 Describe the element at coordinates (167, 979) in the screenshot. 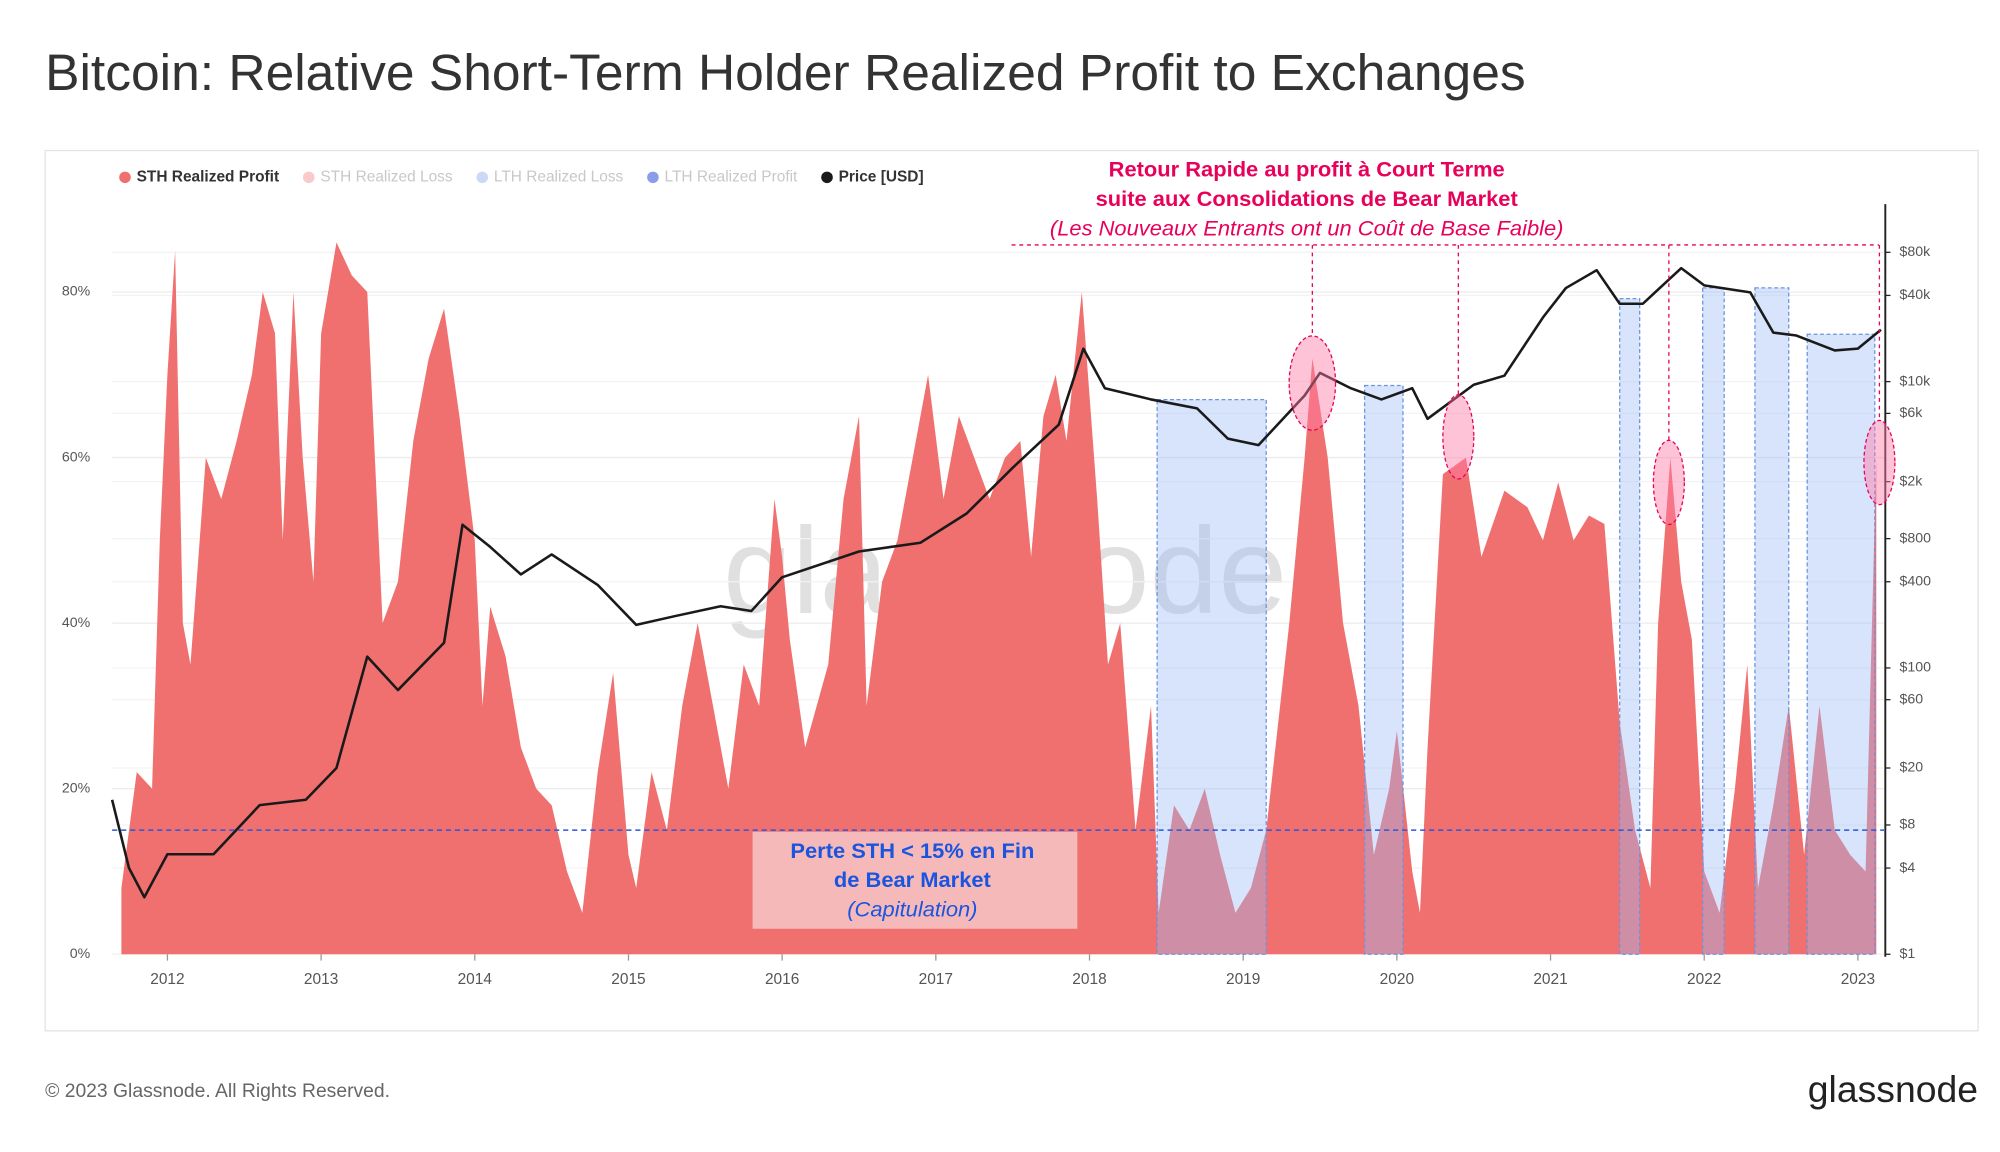

I see `x-tick-label: 2012` at that location.